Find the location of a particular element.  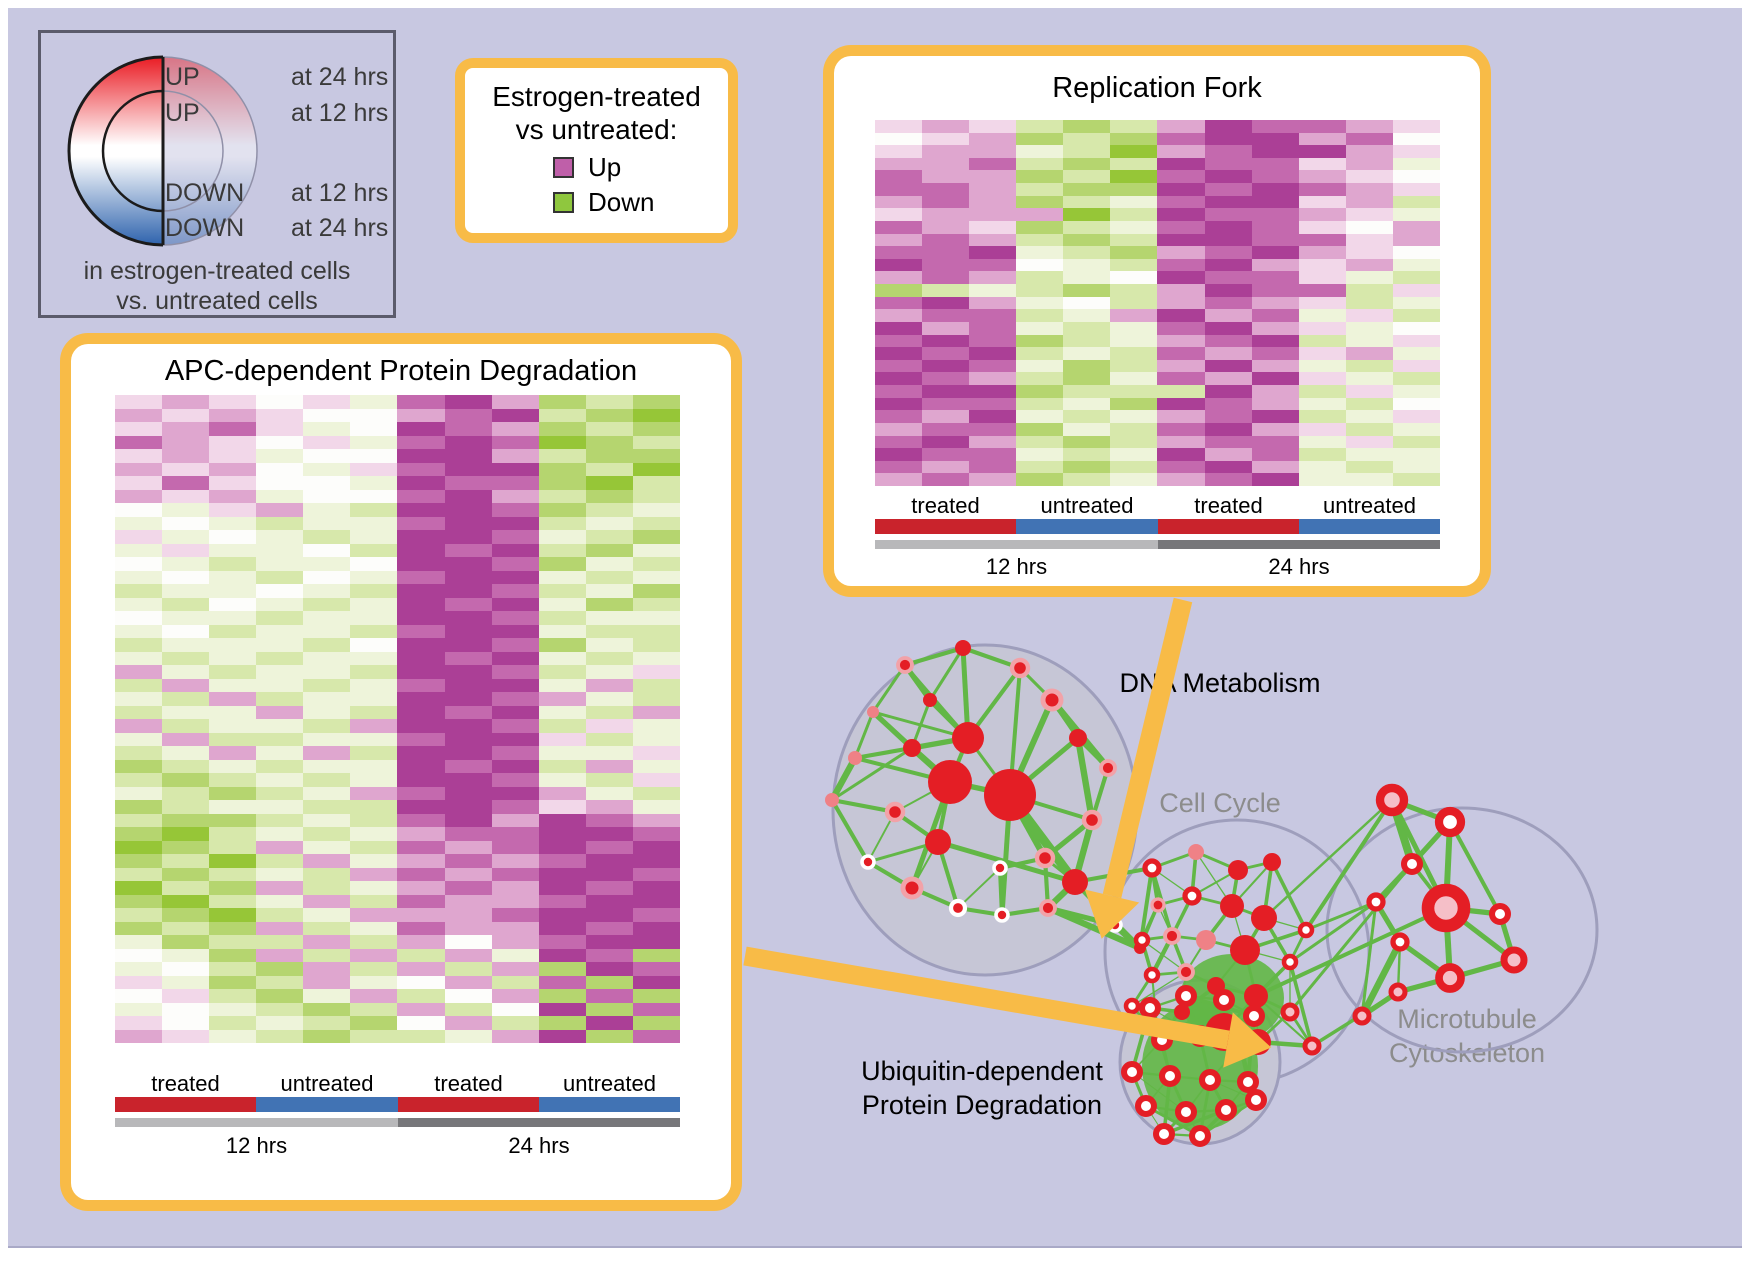

legend-item-up: Up is located at coordinates (640, 167).